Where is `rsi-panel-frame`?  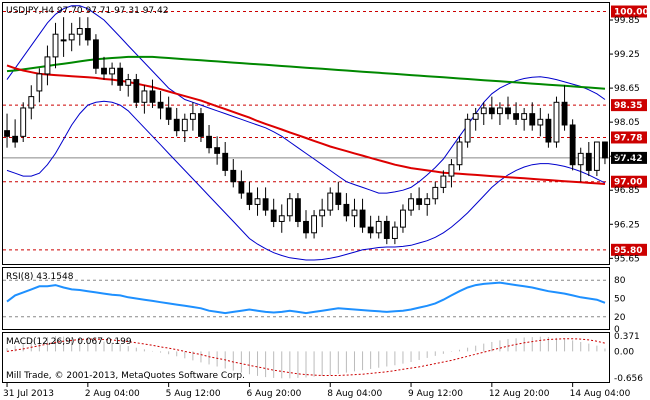
rsi-panel-frame is located at coordinates (306, 298).